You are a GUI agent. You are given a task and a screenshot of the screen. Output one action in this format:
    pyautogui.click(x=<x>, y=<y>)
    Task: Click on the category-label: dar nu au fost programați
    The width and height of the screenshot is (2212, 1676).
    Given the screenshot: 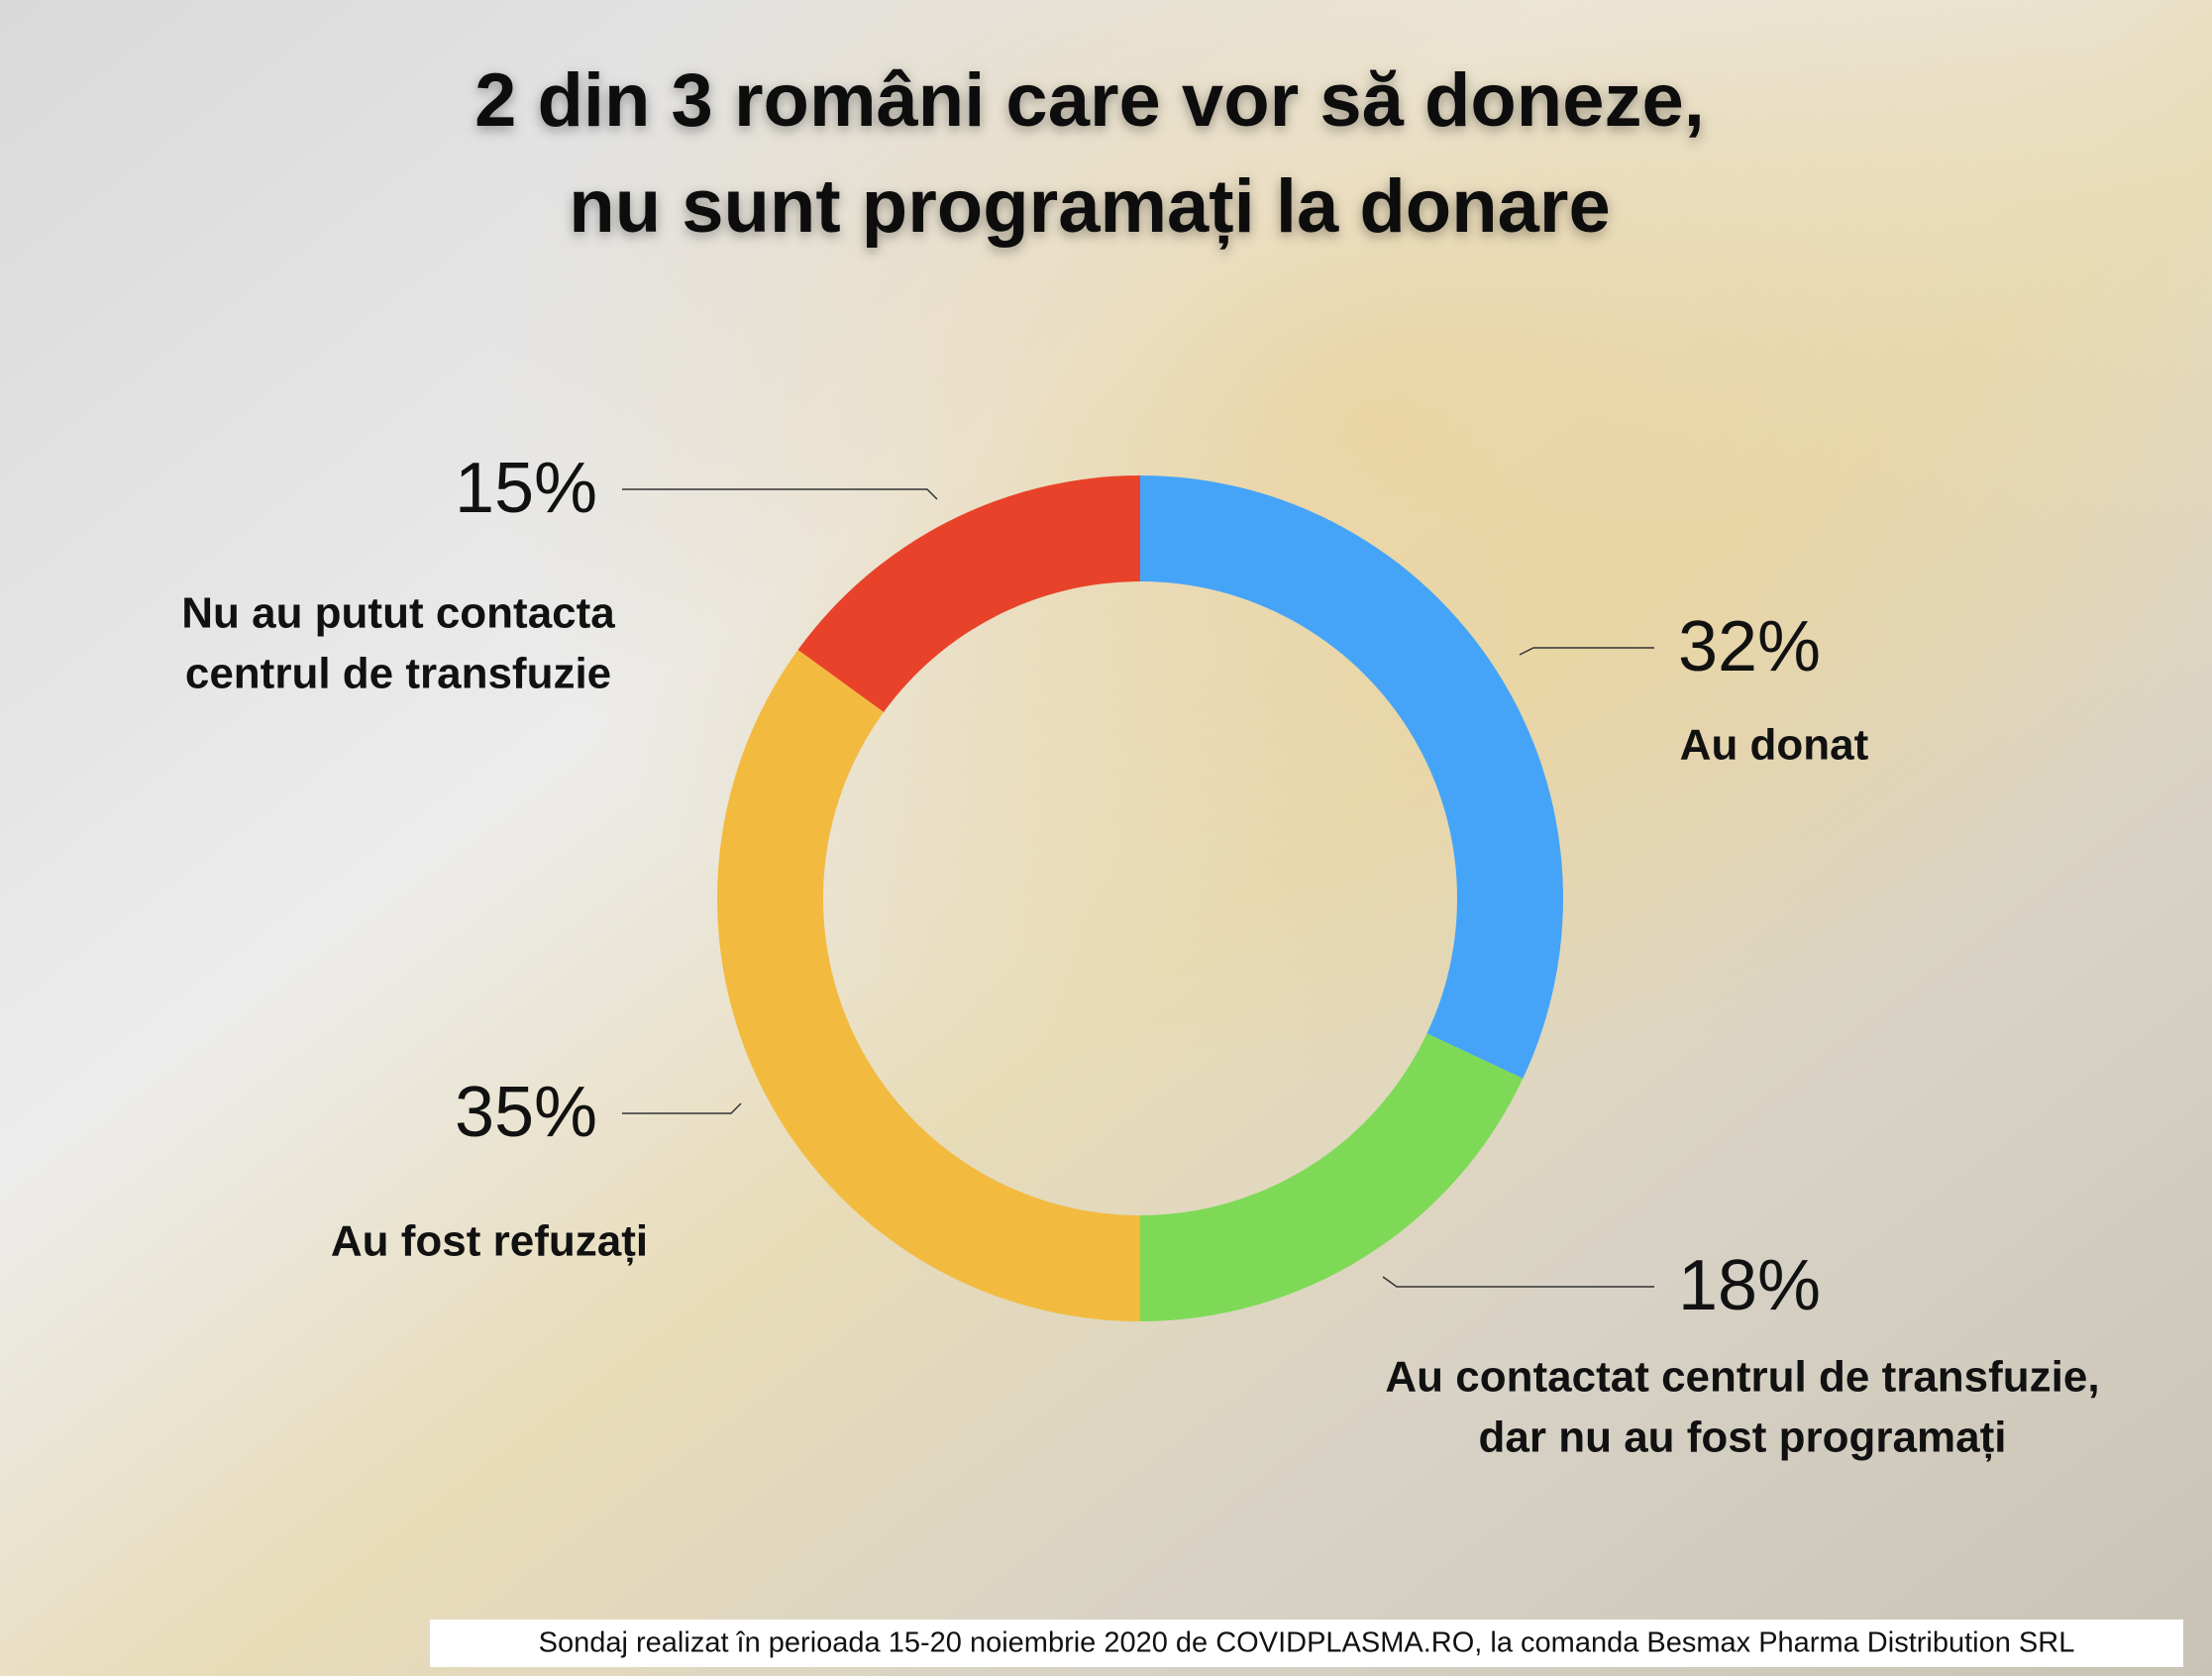 What is the action you would take?
    pyautogui.click(x=1743, y=1438)
    